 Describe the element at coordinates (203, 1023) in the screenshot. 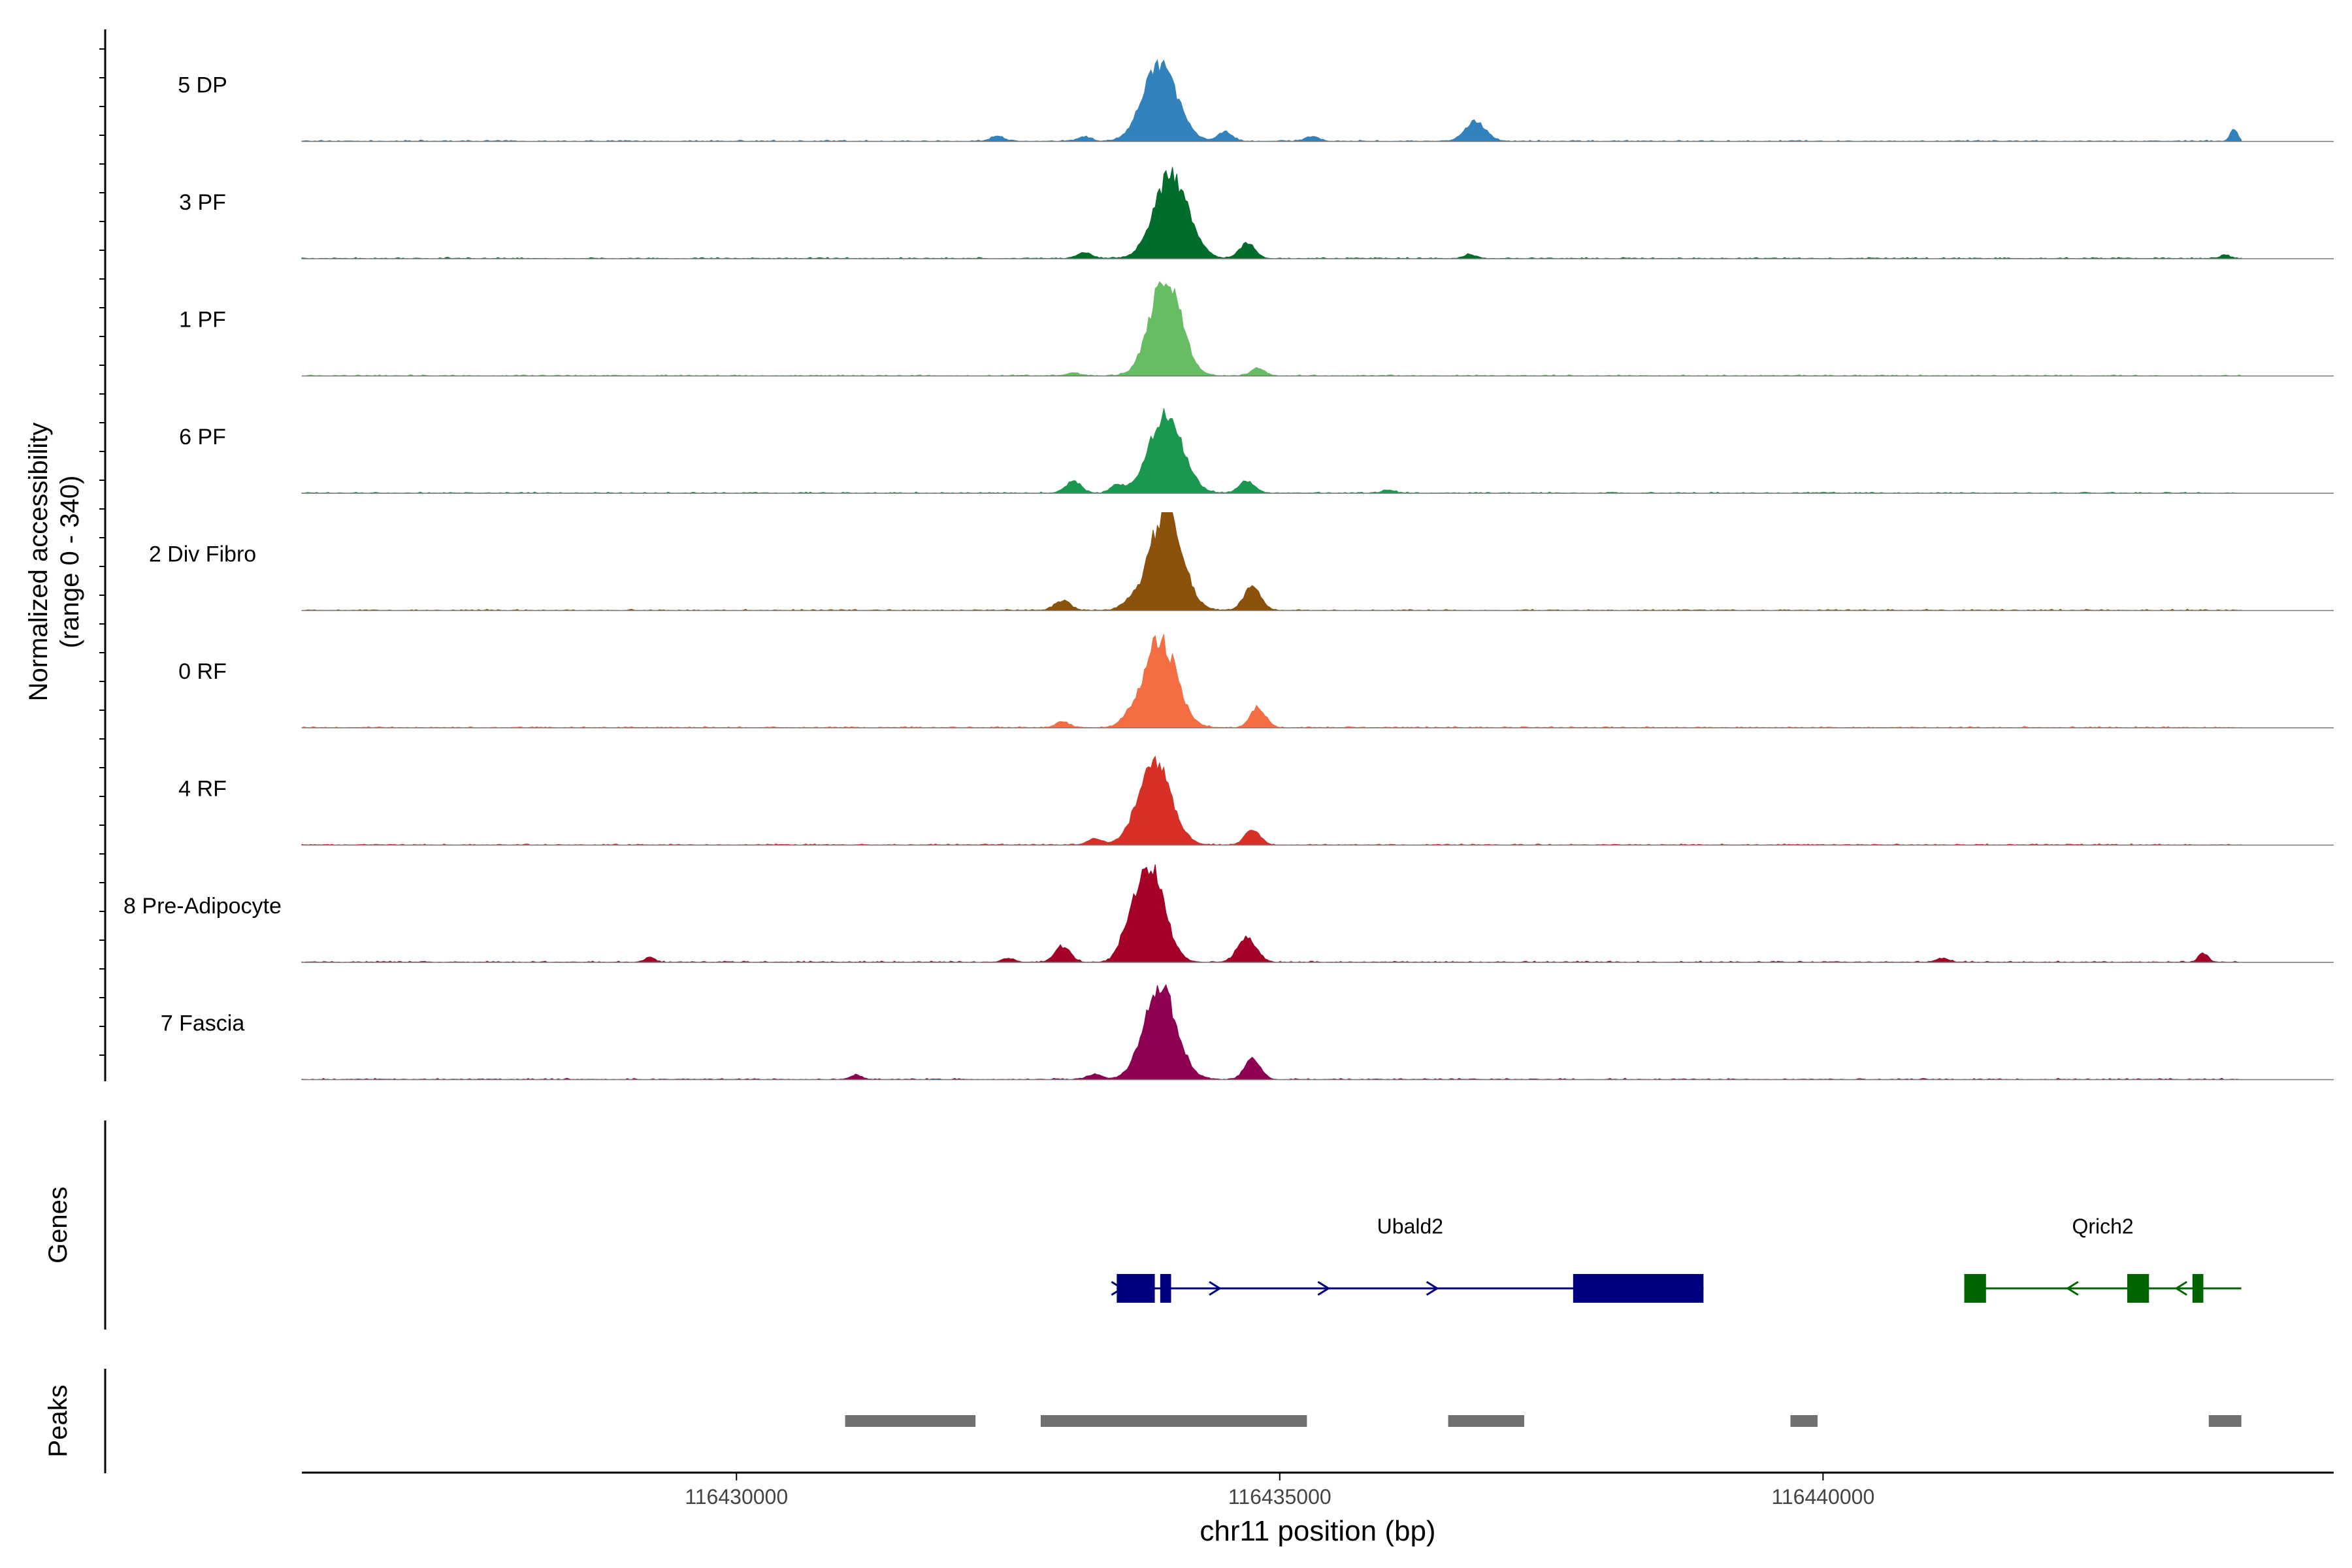

I see `track-label: 7 Fascia` at that location.